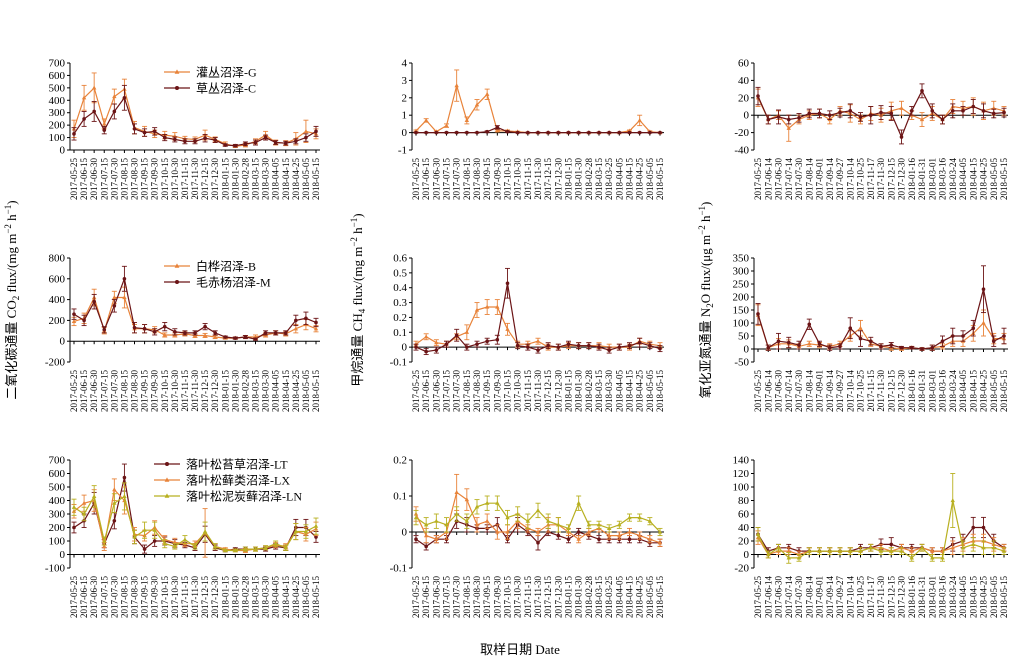 This screenshot has height=661, width=1035. What do you see at coordinates (165, 391) in the screenshot?
I see `x-tick-label: 2017-10-15` at bounding box center [165, 391].